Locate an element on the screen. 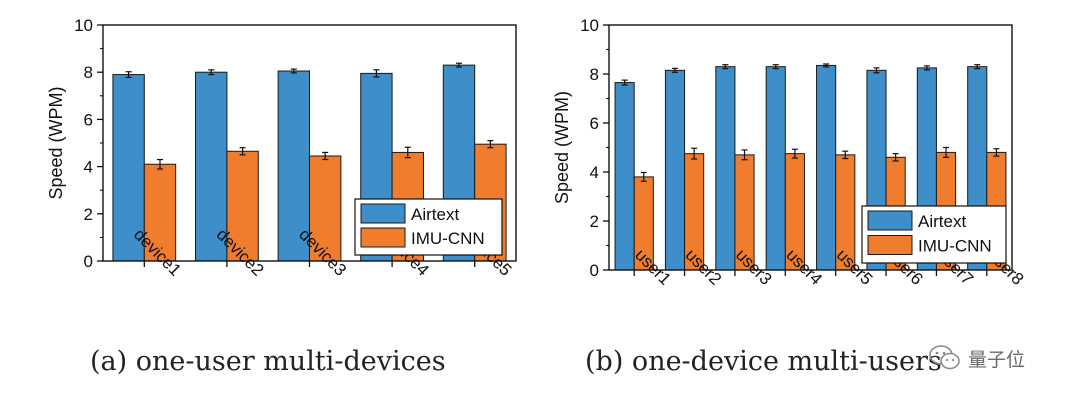  bar-airtext-user1 is located at coordinates (624, 176).